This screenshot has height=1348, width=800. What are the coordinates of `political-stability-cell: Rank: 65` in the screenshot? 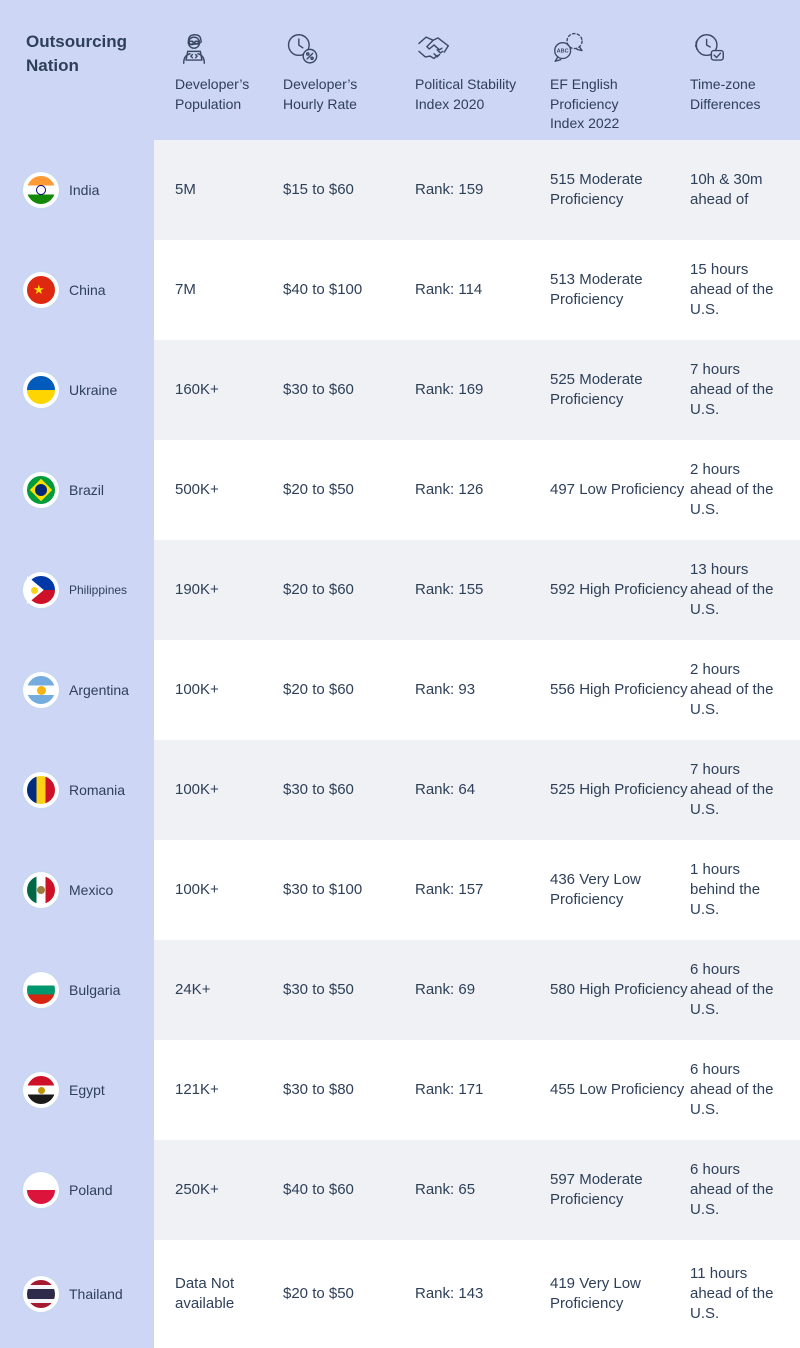 It's located at (482, 1190).